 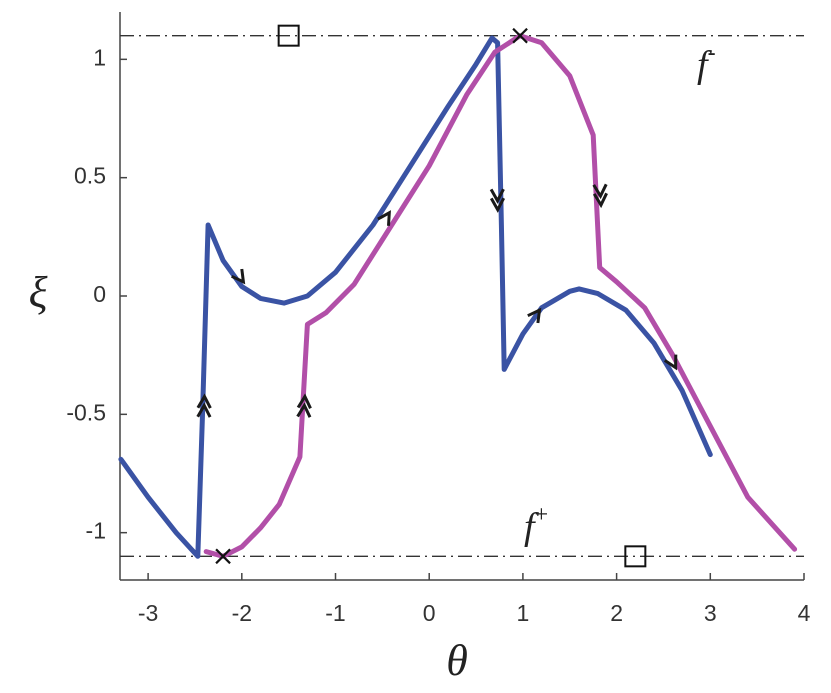 I want to click on y-tick-label: 0.5, so click(x=90, y=176).